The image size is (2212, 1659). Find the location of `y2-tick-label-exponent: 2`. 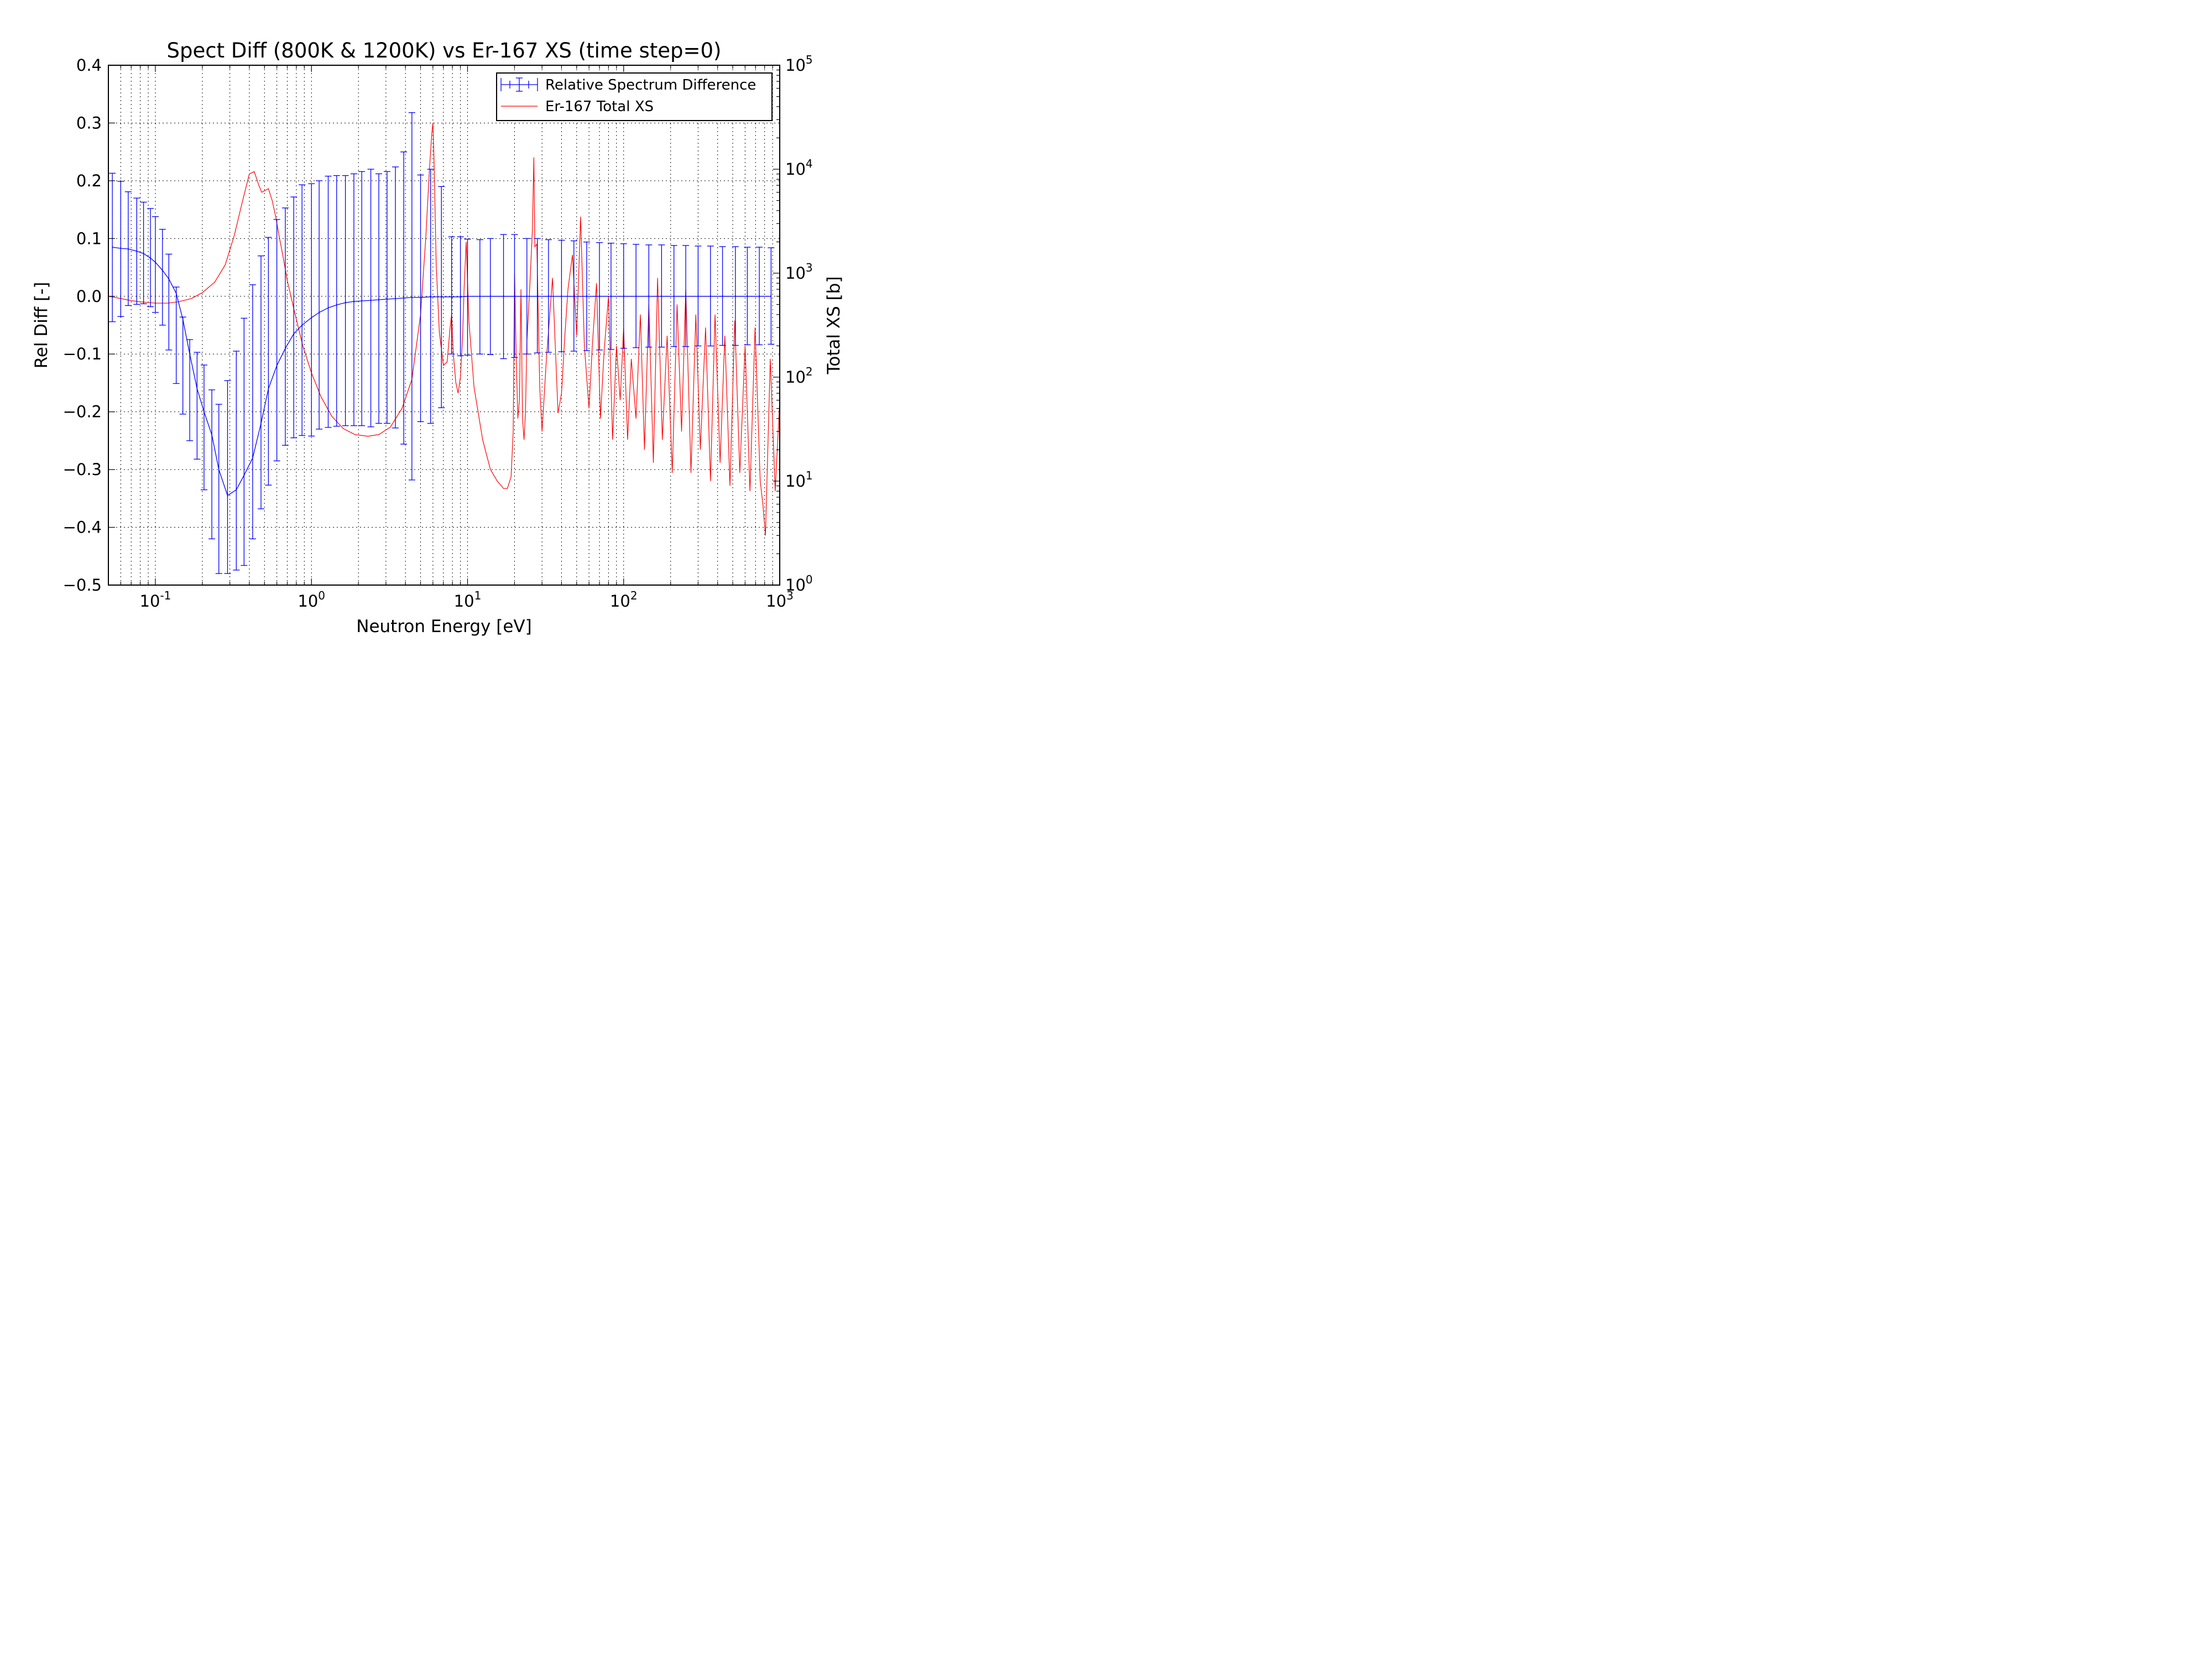

y2-tick-label-exponent: 2 is located at coordinates (810, 372).